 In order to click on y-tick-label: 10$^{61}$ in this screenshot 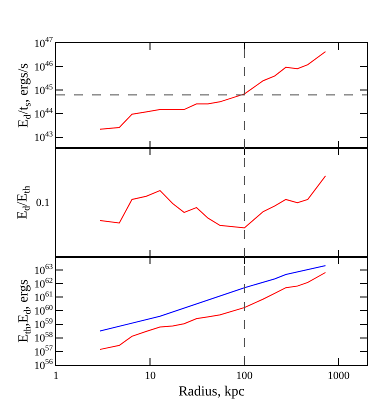, I will do `click(43, 296)`.